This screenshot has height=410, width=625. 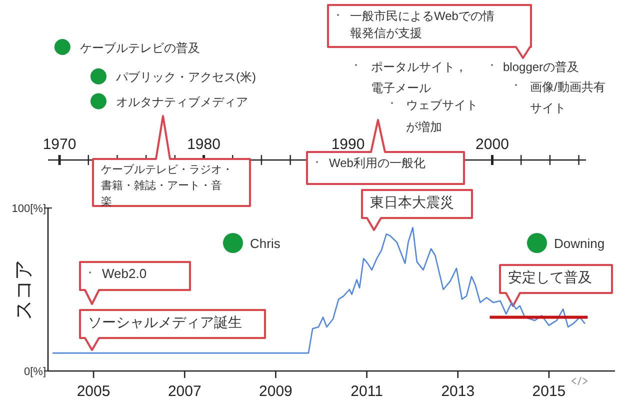 I want to click on x-tick-label: 1970, so click(x=59, y=144).